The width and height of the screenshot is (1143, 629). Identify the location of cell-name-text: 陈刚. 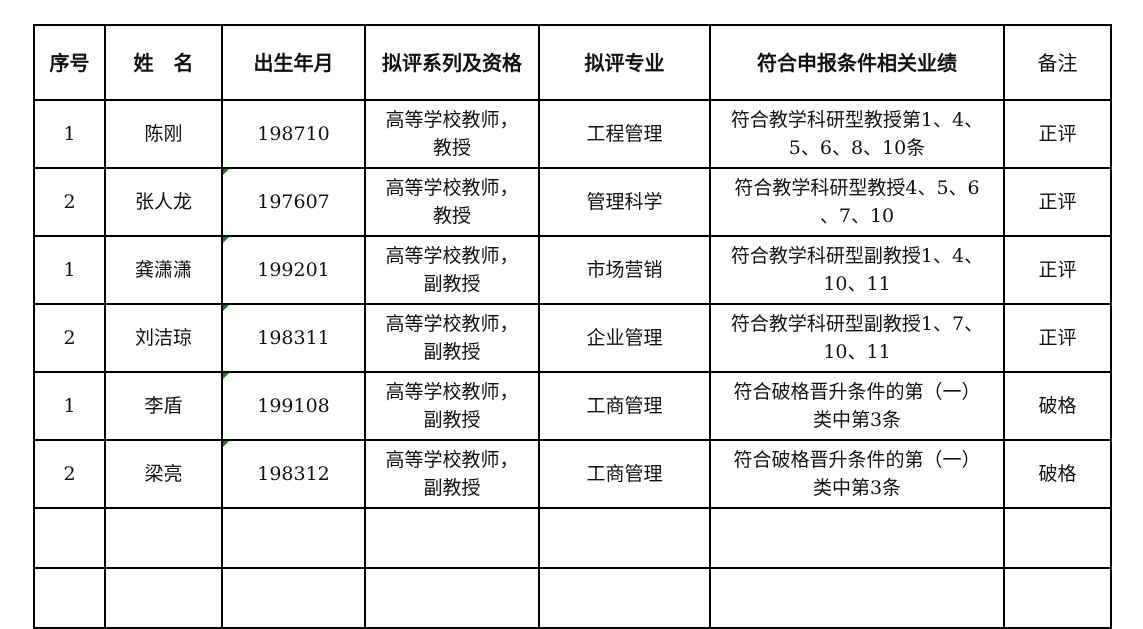
(163, 134).